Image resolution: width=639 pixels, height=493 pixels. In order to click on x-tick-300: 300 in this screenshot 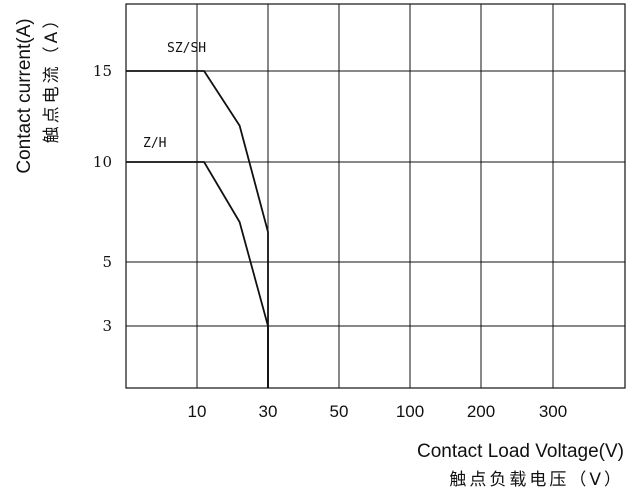, I will do `click(553, 411)`.